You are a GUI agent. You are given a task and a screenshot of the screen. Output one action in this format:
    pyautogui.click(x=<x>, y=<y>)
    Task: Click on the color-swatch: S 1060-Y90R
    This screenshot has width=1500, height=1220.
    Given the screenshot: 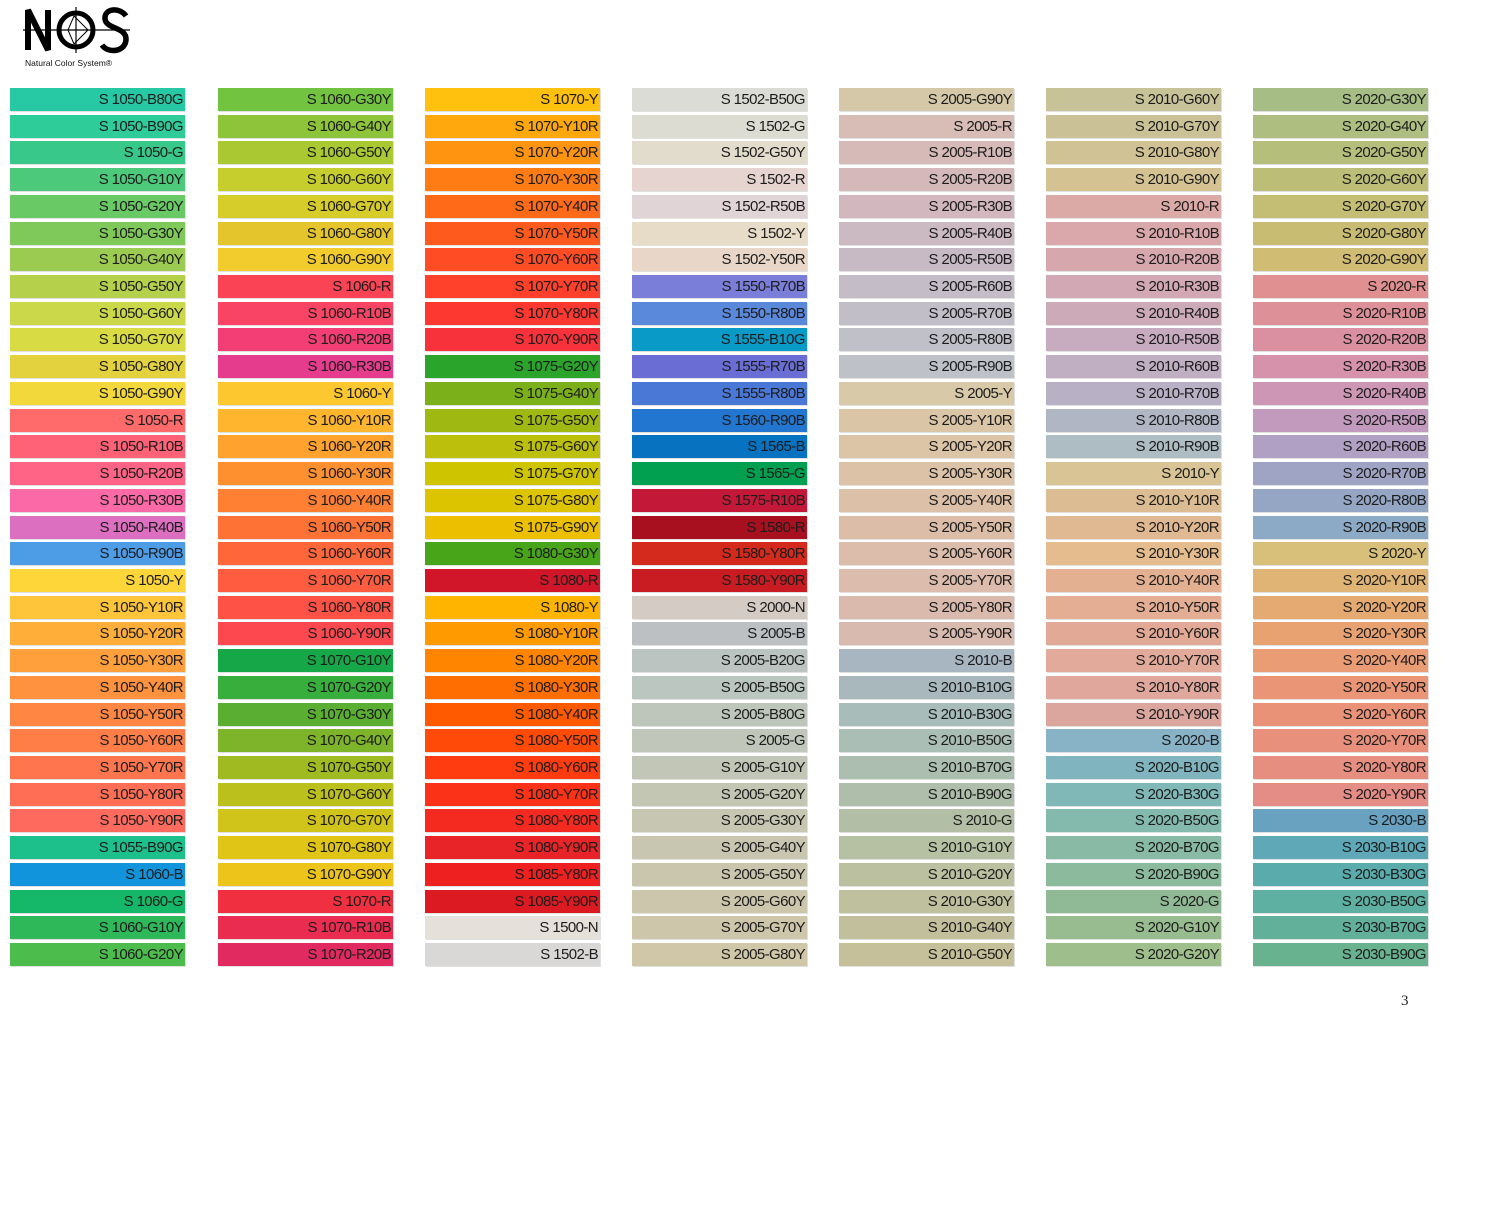 What is the action you would take?
    pyautogui.click(x=305, y=634)
    